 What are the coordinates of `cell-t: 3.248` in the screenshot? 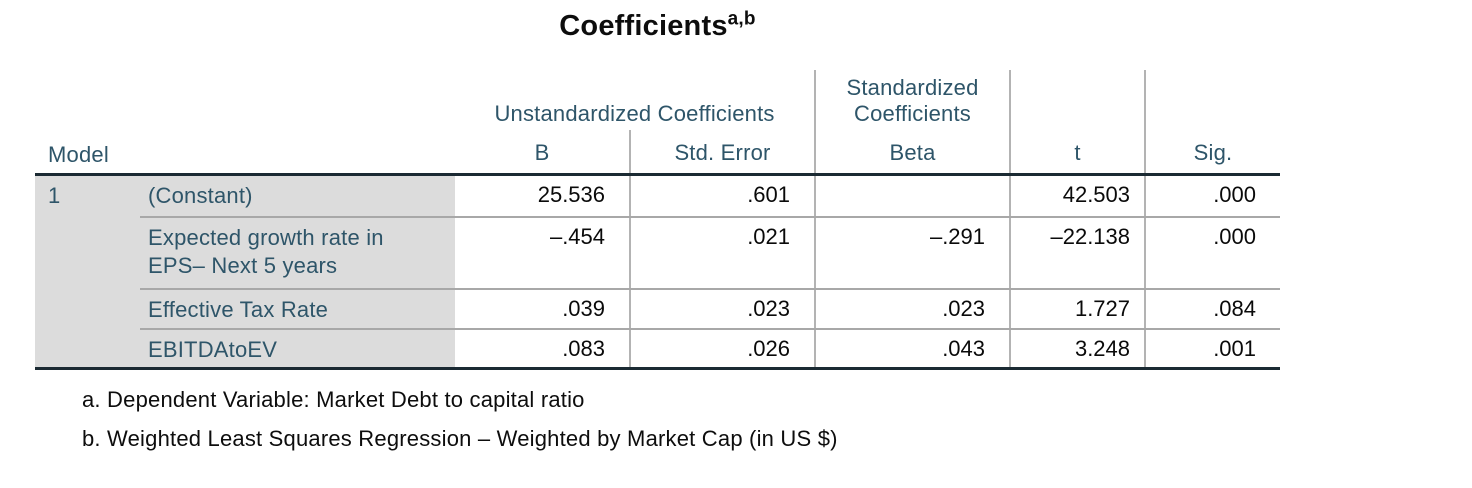 It's located at (1078, 348).